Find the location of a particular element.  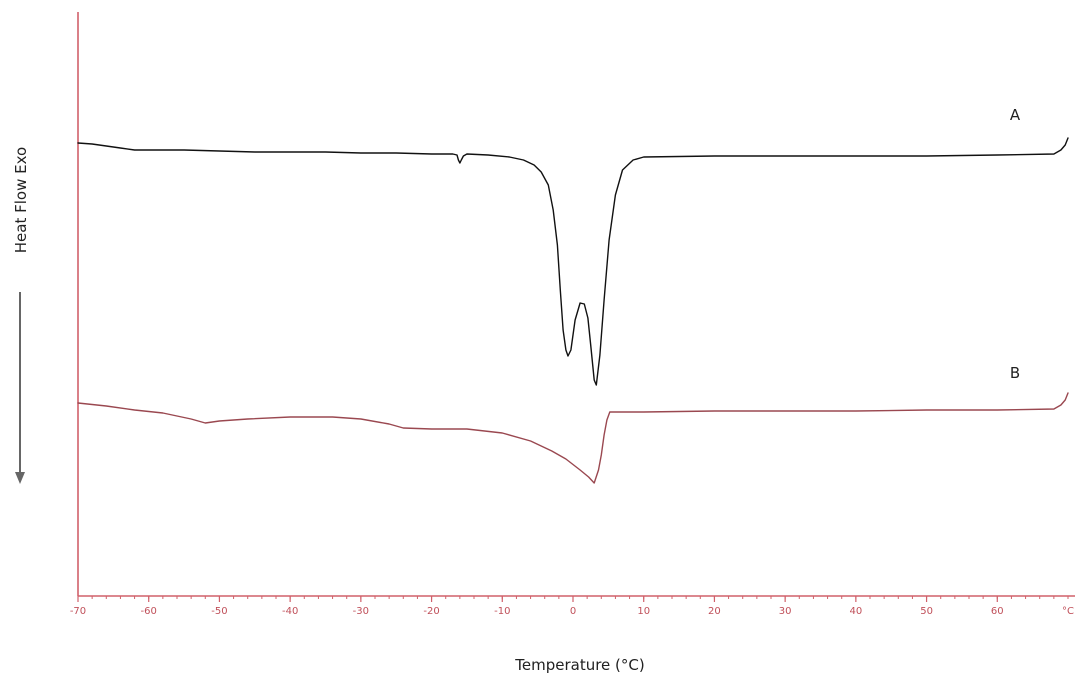

curve-labels: AB is located at coordinates (1015, 244).